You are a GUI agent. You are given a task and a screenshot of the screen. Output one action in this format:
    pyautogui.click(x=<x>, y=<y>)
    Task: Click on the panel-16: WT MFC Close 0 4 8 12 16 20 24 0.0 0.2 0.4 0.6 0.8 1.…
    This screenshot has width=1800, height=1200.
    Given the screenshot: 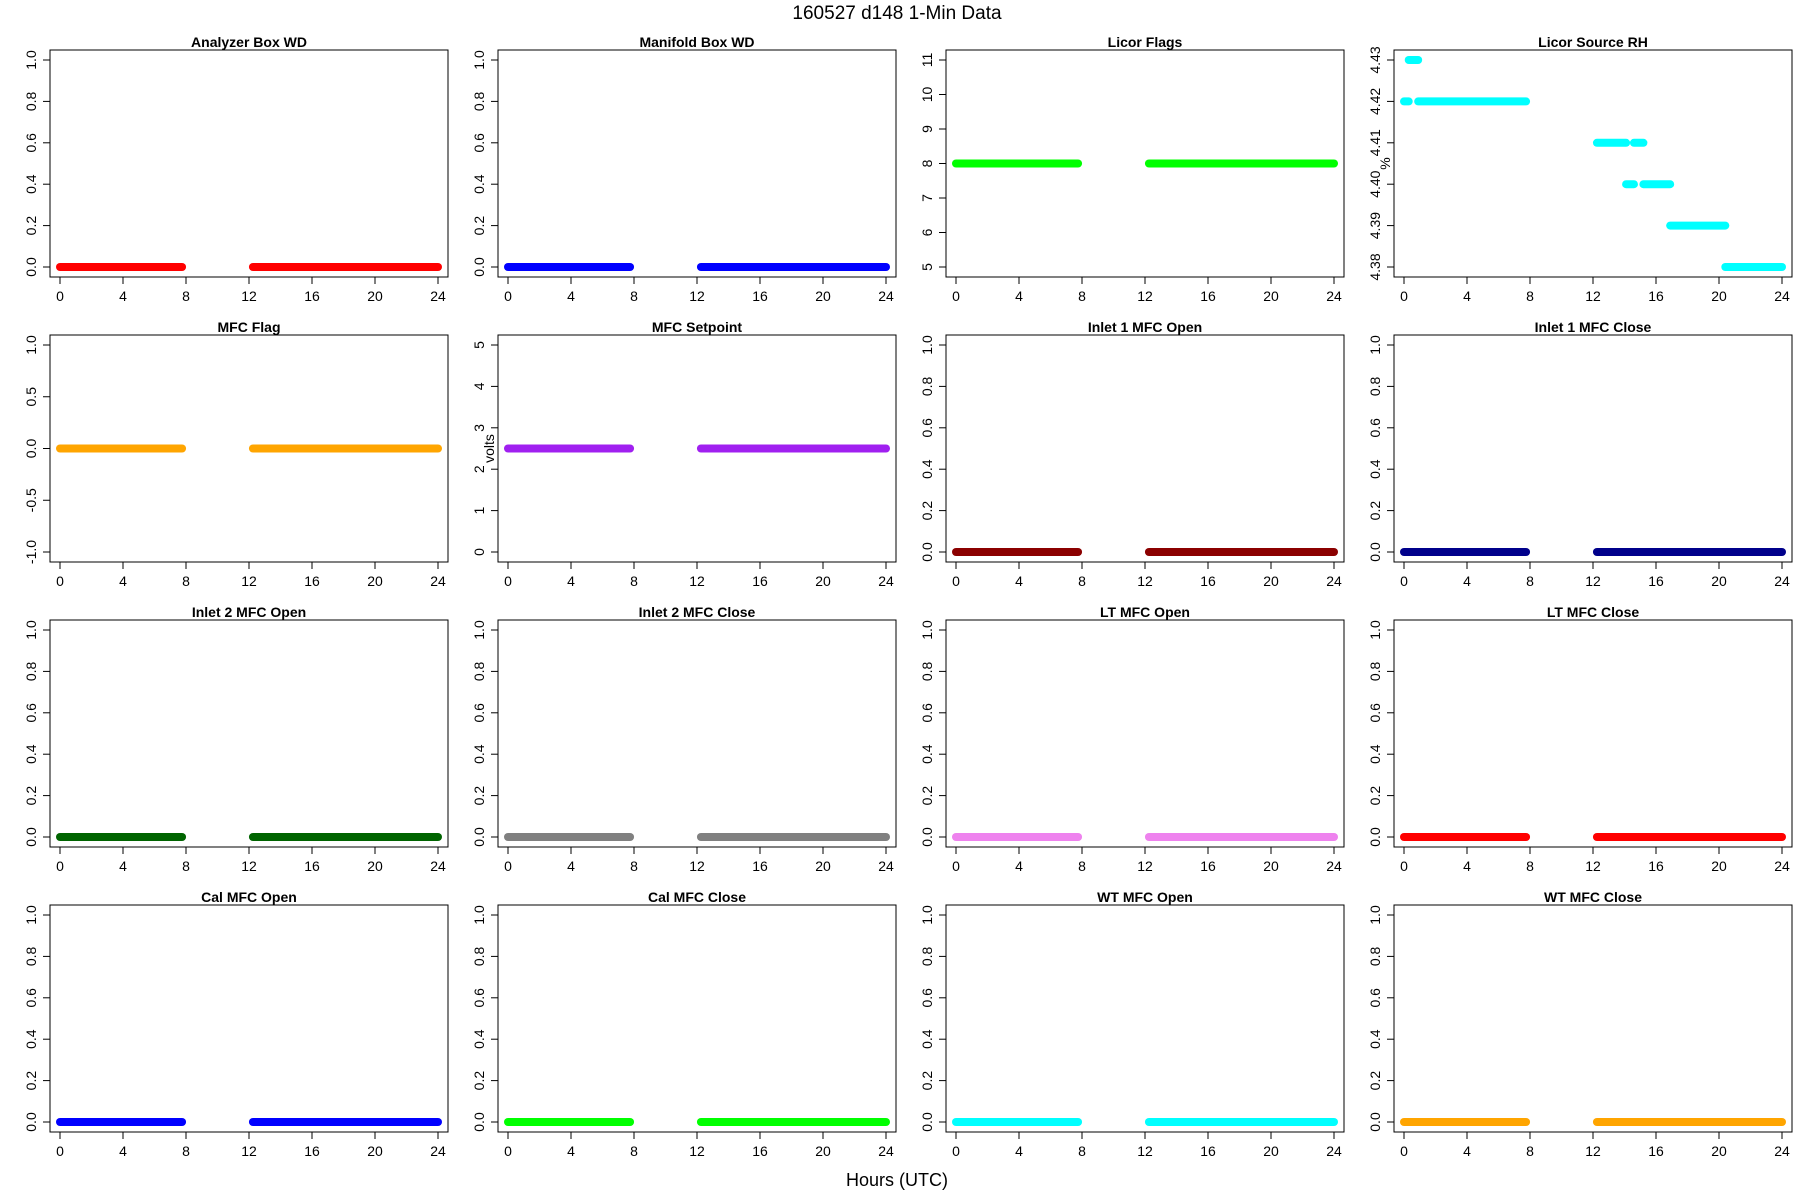 What is the action you would take?
    pyautogui.click(x=1580, y=1024)
    